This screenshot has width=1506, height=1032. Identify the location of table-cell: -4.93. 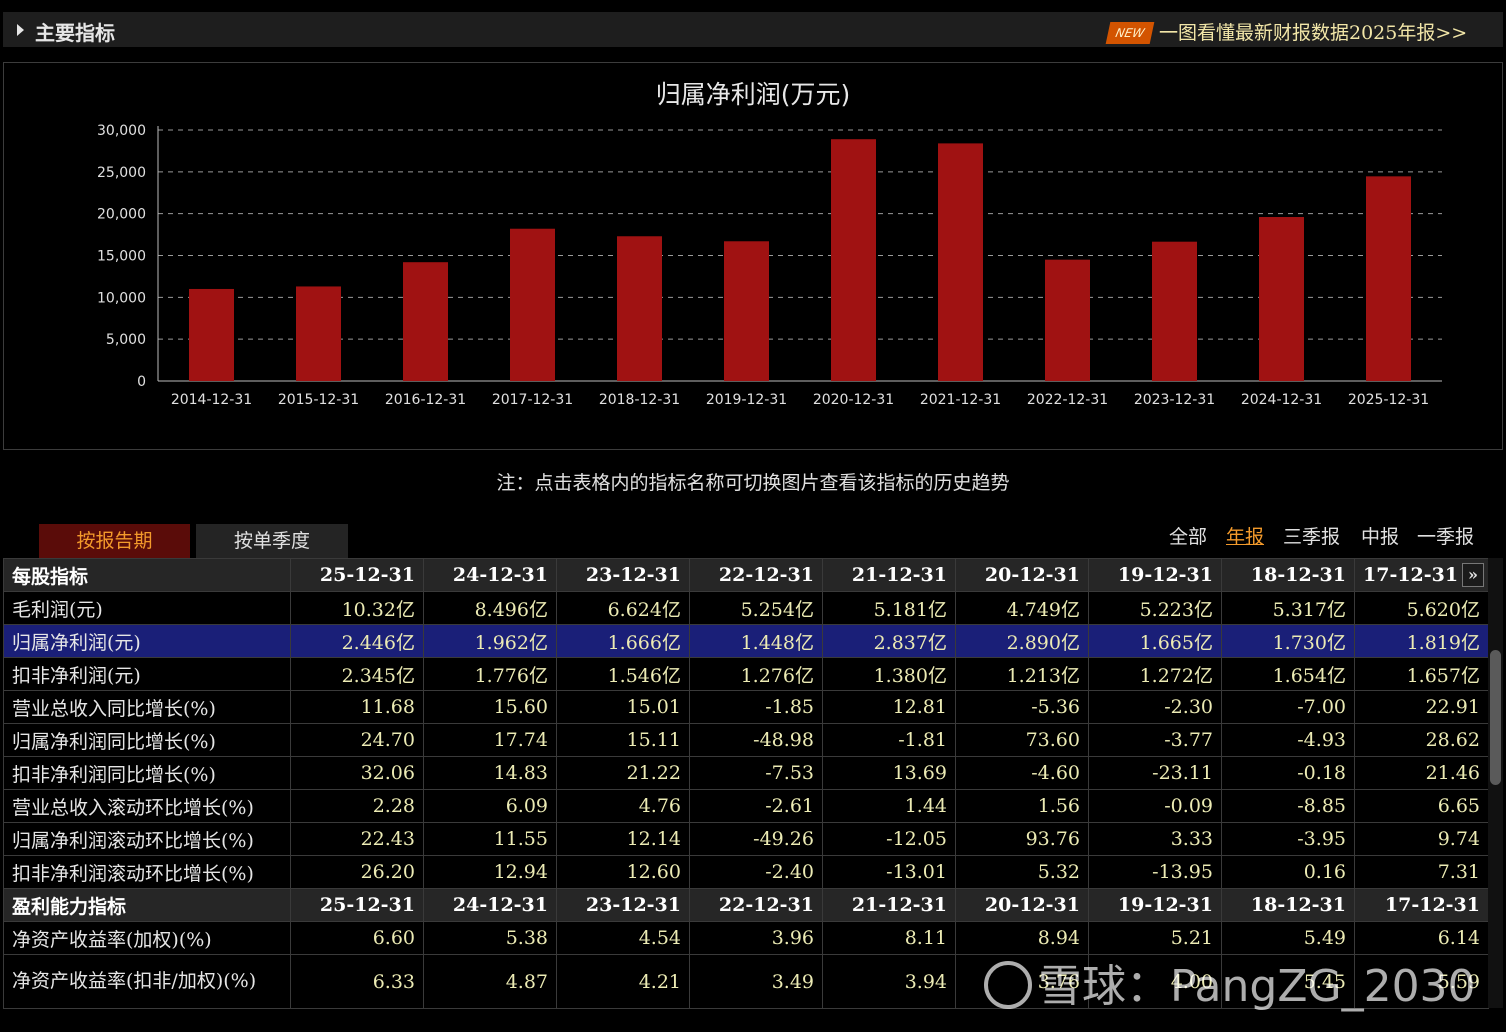
(1288, 740).